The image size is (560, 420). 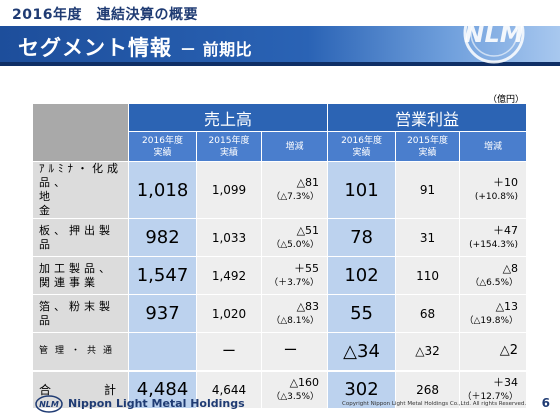 I want to click on op-previous: 110, so click(x=428, y=275).